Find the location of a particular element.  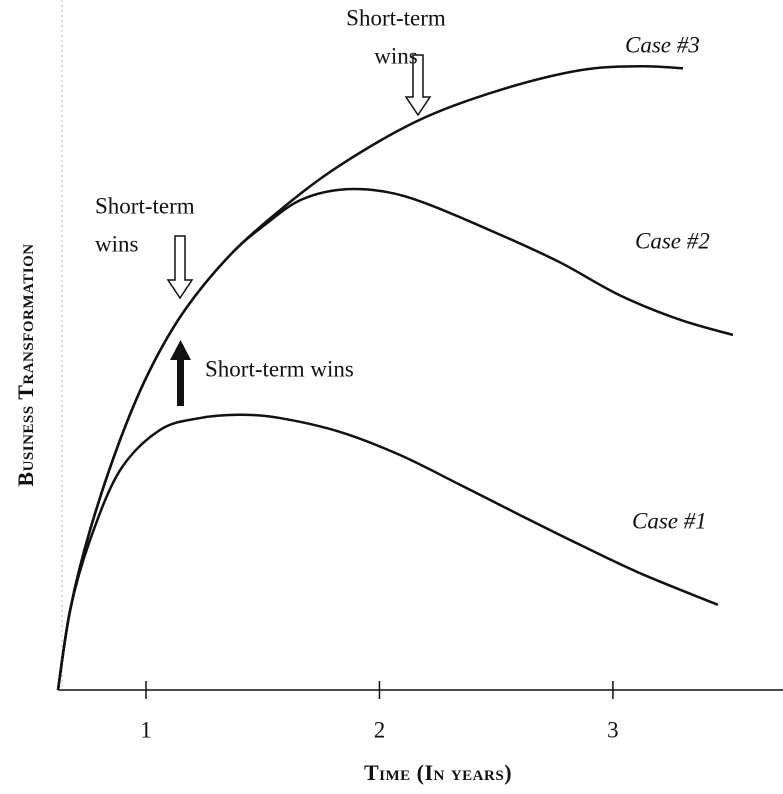

x-tick-label: 1 is located at coordinates (146, 729).